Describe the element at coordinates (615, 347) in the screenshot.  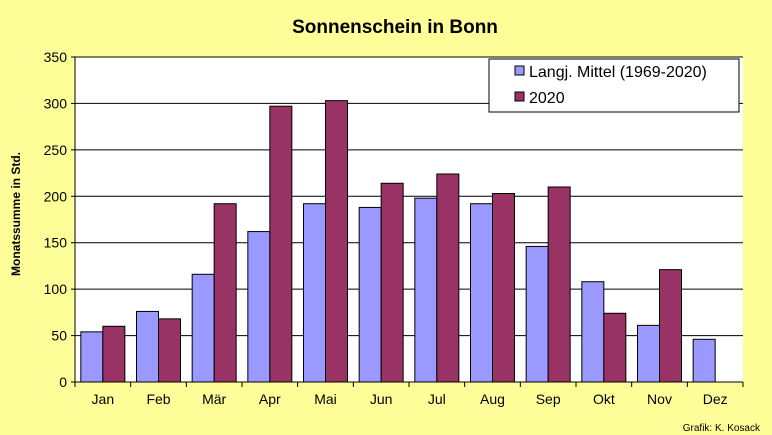
I see `bar-2020-okt` at that location.